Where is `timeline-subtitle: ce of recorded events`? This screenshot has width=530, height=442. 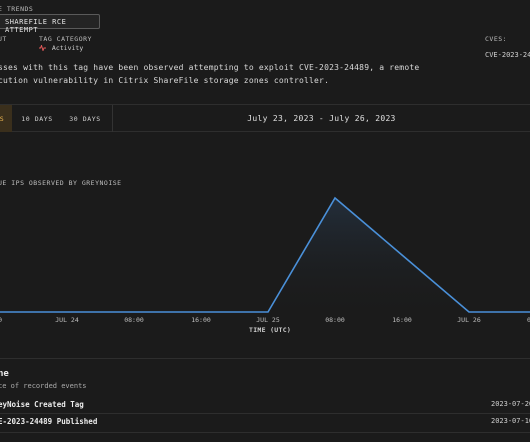 timeline-subtitle: ce of recorded events is located at coordinates (43, 386).